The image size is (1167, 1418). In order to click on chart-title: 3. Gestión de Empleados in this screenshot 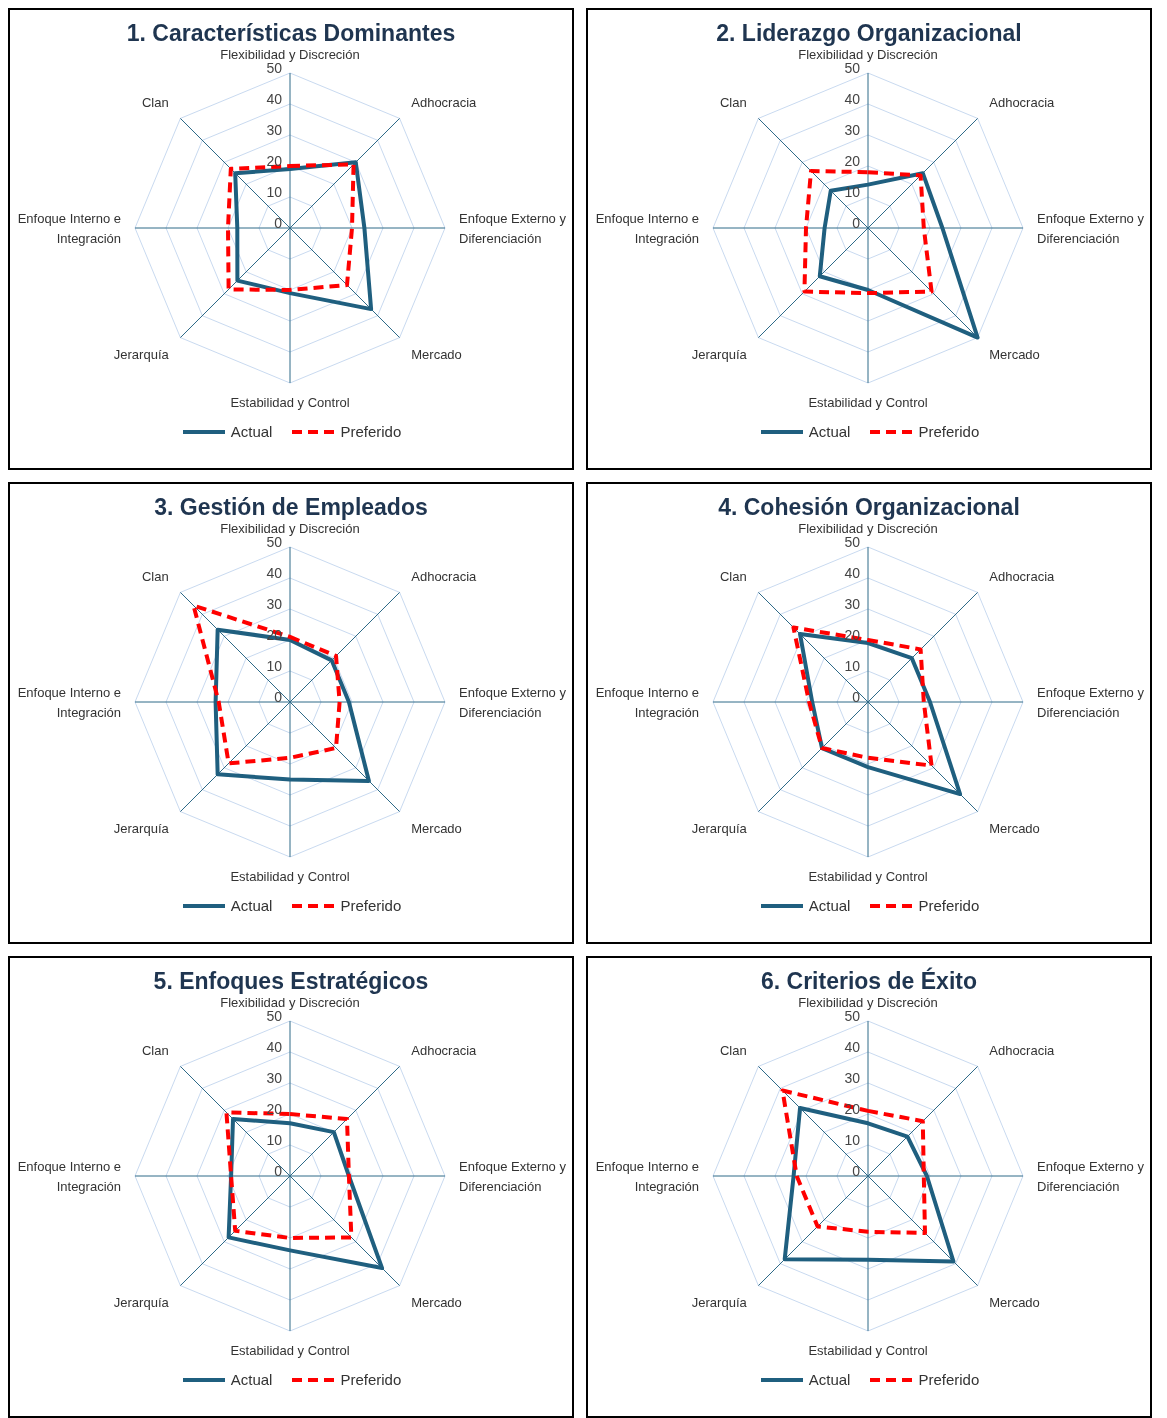, I will do `click(291, 507)`.